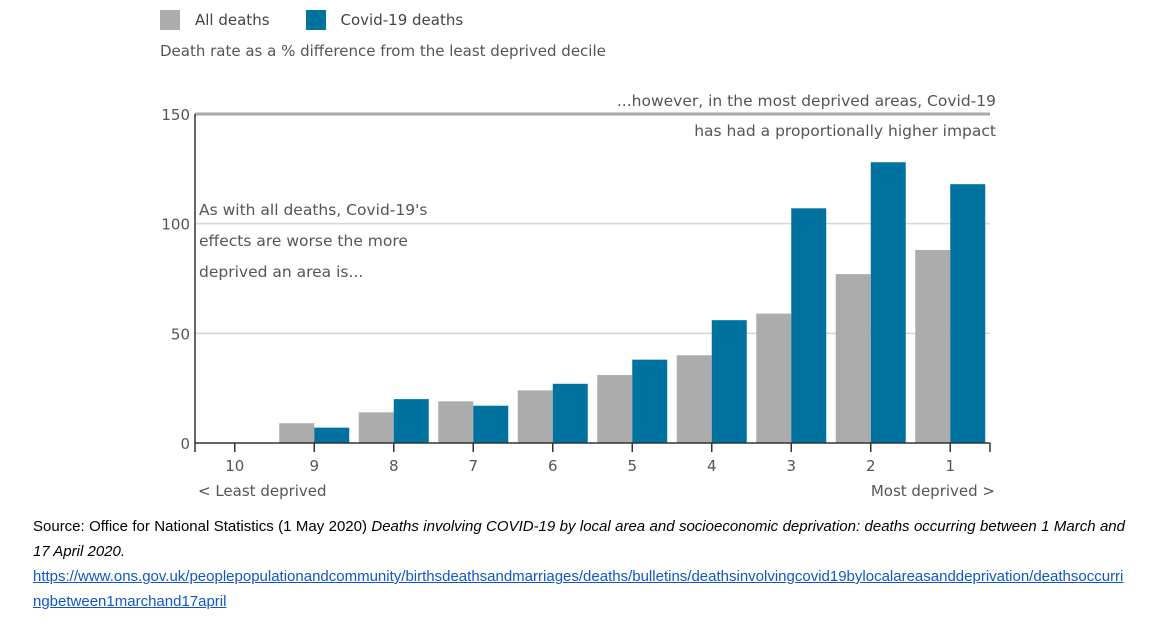 This screenshot has width=1158, height=624. What do you see at coordinates (262, 491) in the screenshot?
I see `x-left-label: < Least deprived` at bounding box center [262, 491].